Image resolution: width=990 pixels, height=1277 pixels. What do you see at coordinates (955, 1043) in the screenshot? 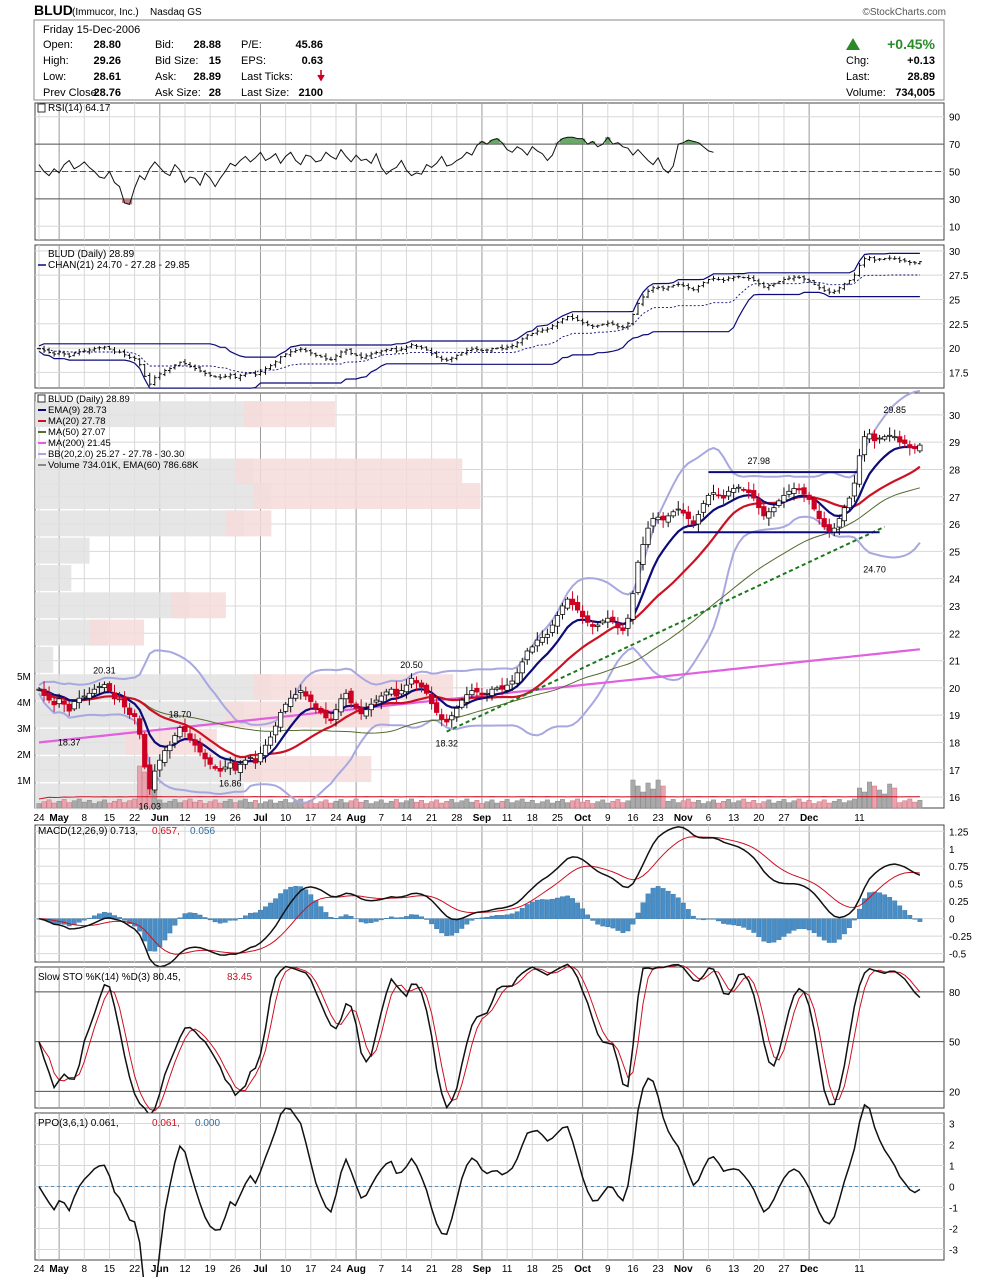
I see `sto-ytick: 50` at bounding box center [955, 1043].